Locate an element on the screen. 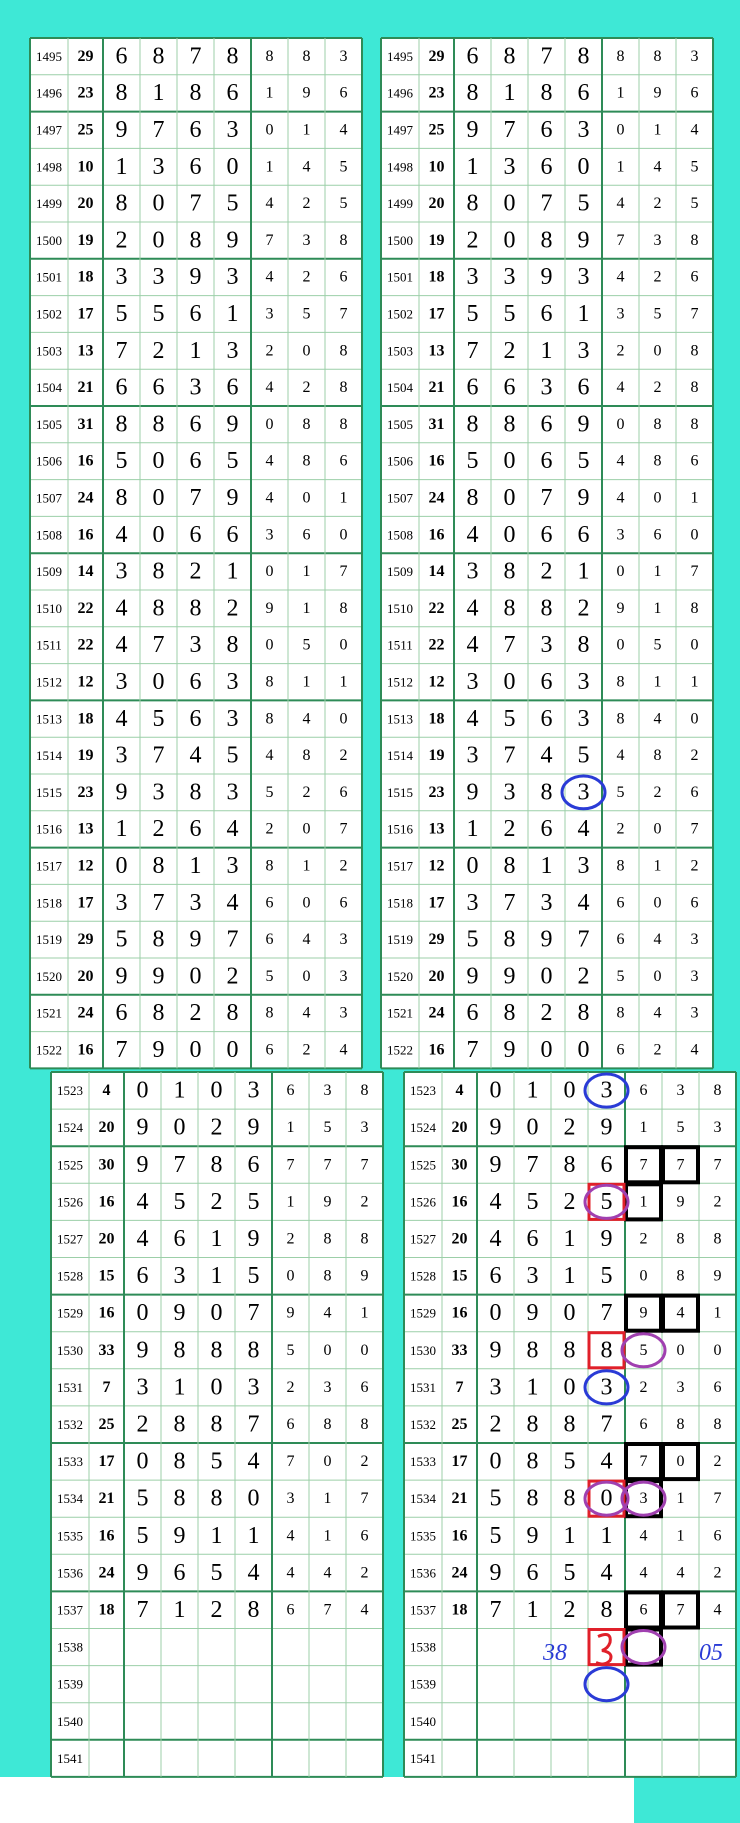  cell: 1538 is located at coordinates (423, 1647).